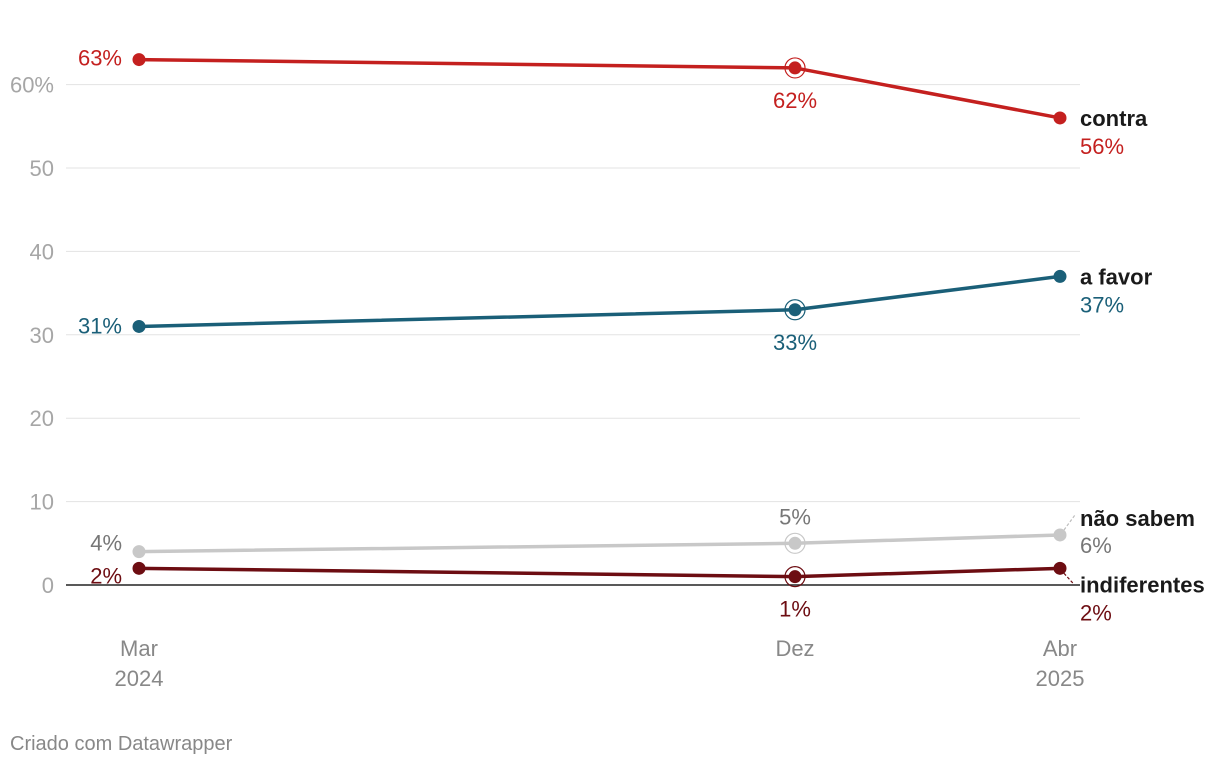 Image resolution: width=1220 pixels, height=768 pixels. What do you see at coordinates (42, 251) in the screenshot?
I see `y-tick-label: 40` at bounding box center [42, 251].